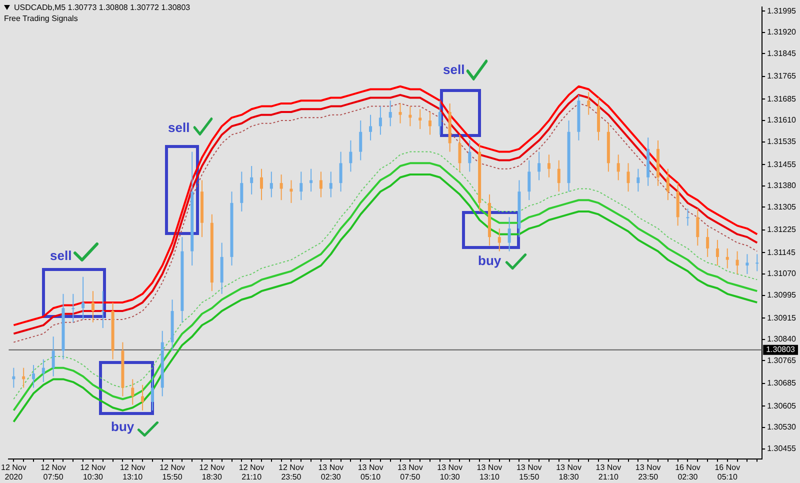 The image size is (800, 483). What do you see at coordinates (782, 317) in the screenshot?
I see `y-tick-label: 1.30915` at bounding box center [782, 317].